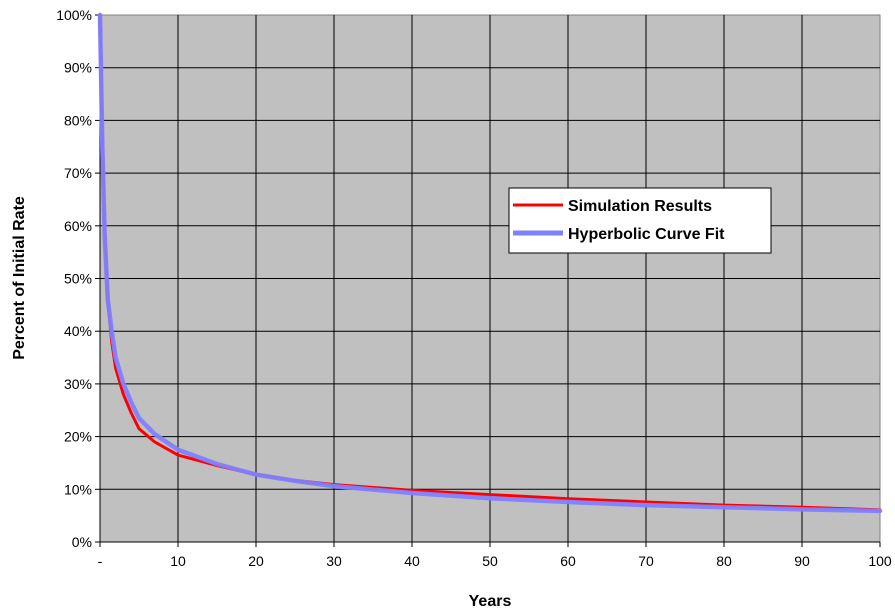 Image resolution: width=895 pixels, height=613 pixels. I want to click on y-tick-label: 80%, so click(78, 120).